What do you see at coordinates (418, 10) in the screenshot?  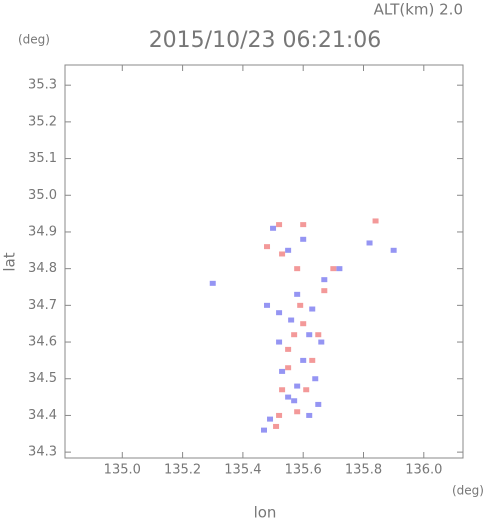 I see `altitude-label: ALT(km) 2.0` at bounding box center [418, 10].